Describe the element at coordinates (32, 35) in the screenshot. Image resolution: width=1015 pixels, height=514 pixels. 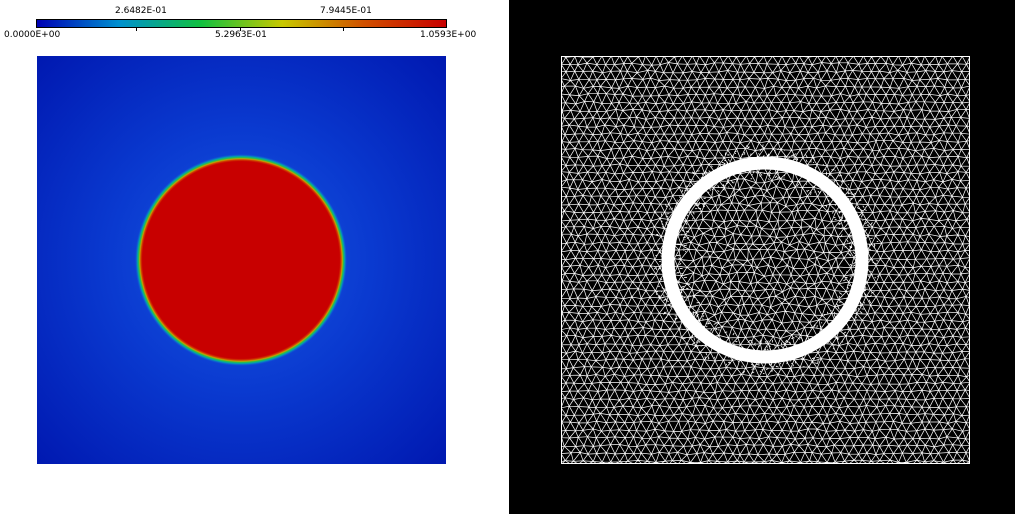
I see `colorbar-label-min: 0.0000E+00` at that location.